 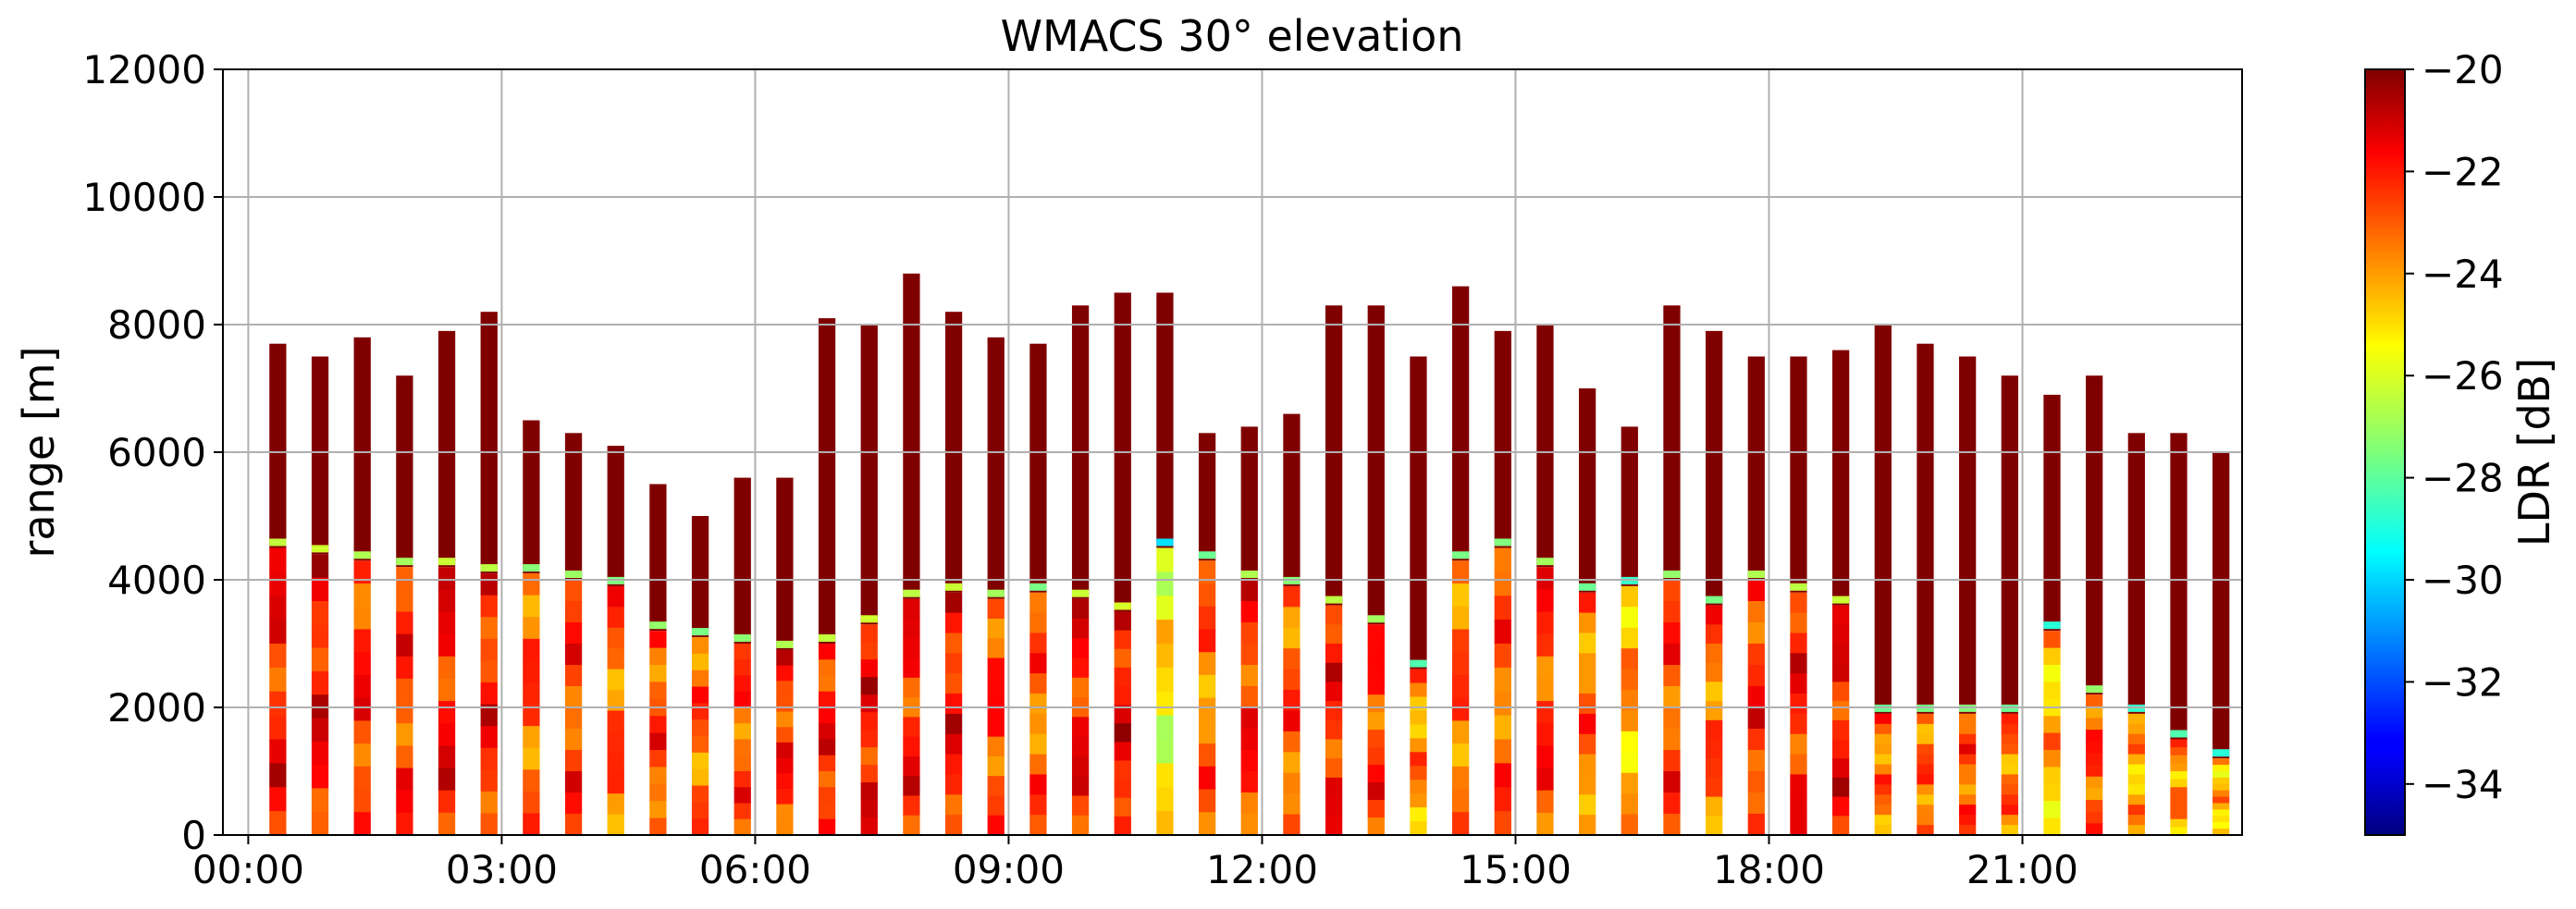 I want to click on colorbar-tick-label: −30, so click(x=2463, y=580).